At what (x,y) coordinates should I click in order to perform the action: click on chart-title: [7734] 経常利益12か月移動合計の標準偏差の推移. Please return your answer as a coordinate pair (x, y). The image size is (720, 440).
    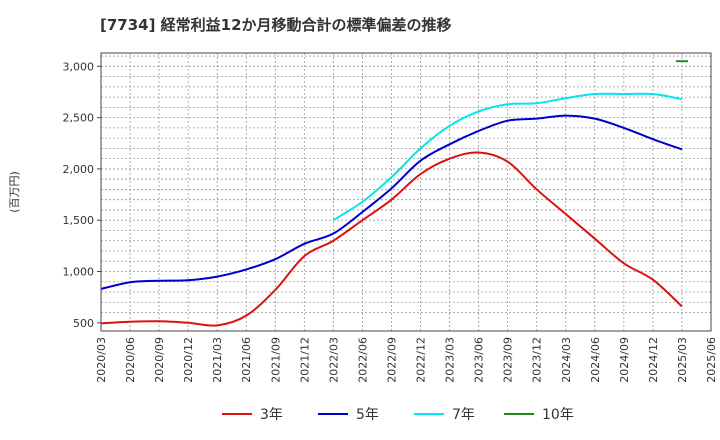
    Looking at the image, I should click on (276, 25).